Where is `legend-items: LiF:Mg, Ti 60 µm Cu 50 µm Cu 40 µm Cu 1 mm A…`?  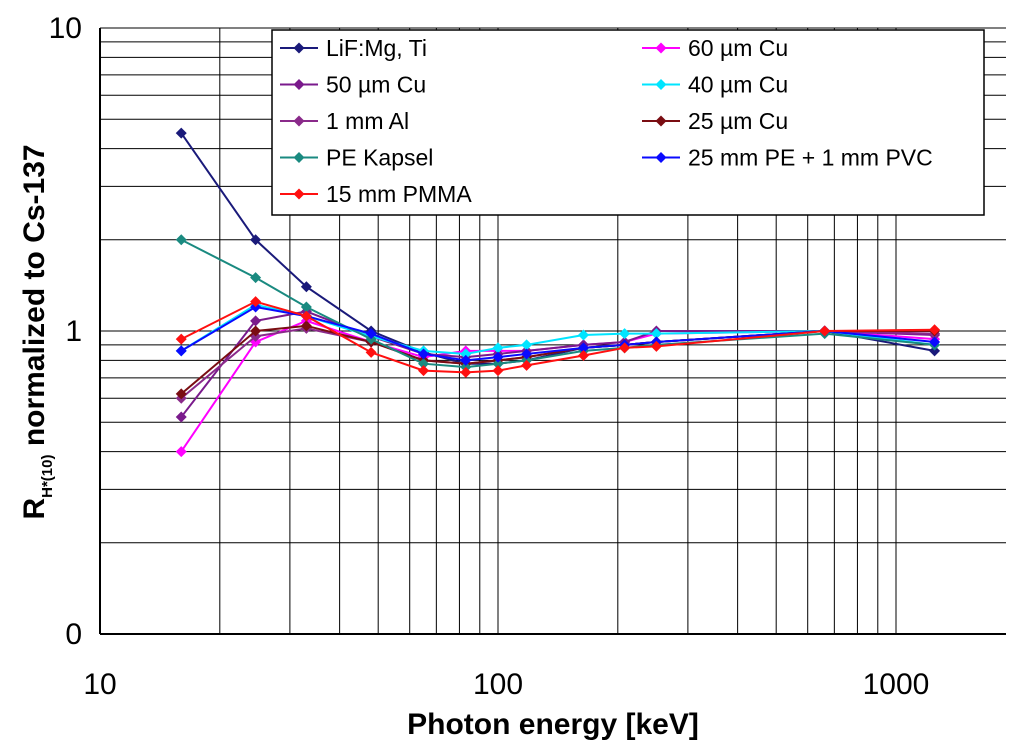 legend-items: LiF:Mg, Ti 60 µm Cu 50 µm Cu 40 µm Cu 1 mm A… is located at coordinates (606, 121).